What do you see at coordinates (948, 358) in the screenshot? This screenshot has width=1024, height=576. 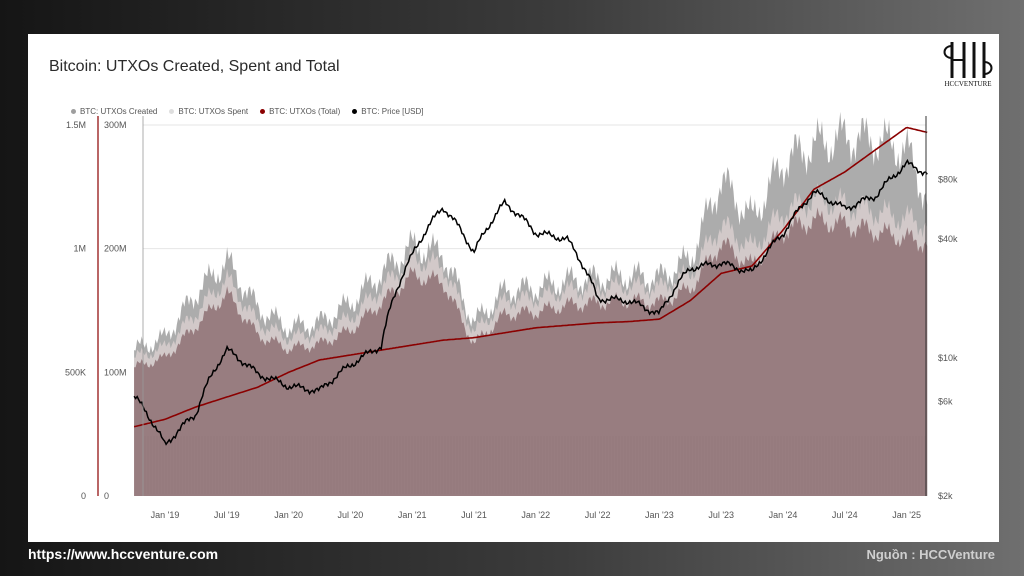 I see `y-tick-right: $10k` at bounding box center [948, 358].